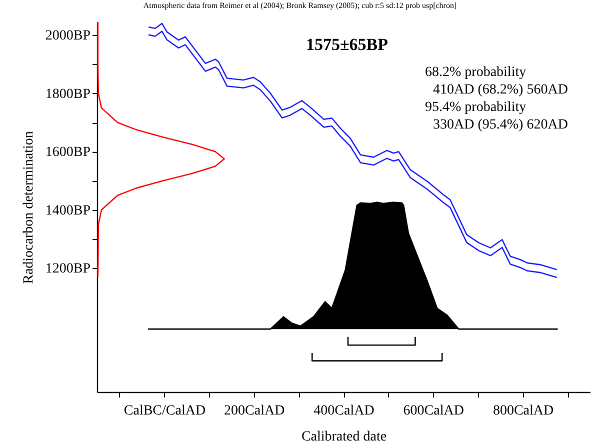 This screenshot has height=444, width=600. What do you see at coordinates (300, 5) in the screenshot?
I see `text: Atmospheric data from Reimer et al (2004); Bronk Ramsey (2005); cub r:5 sd:12 prob usp[chron]` at bounding box center [300, 5].